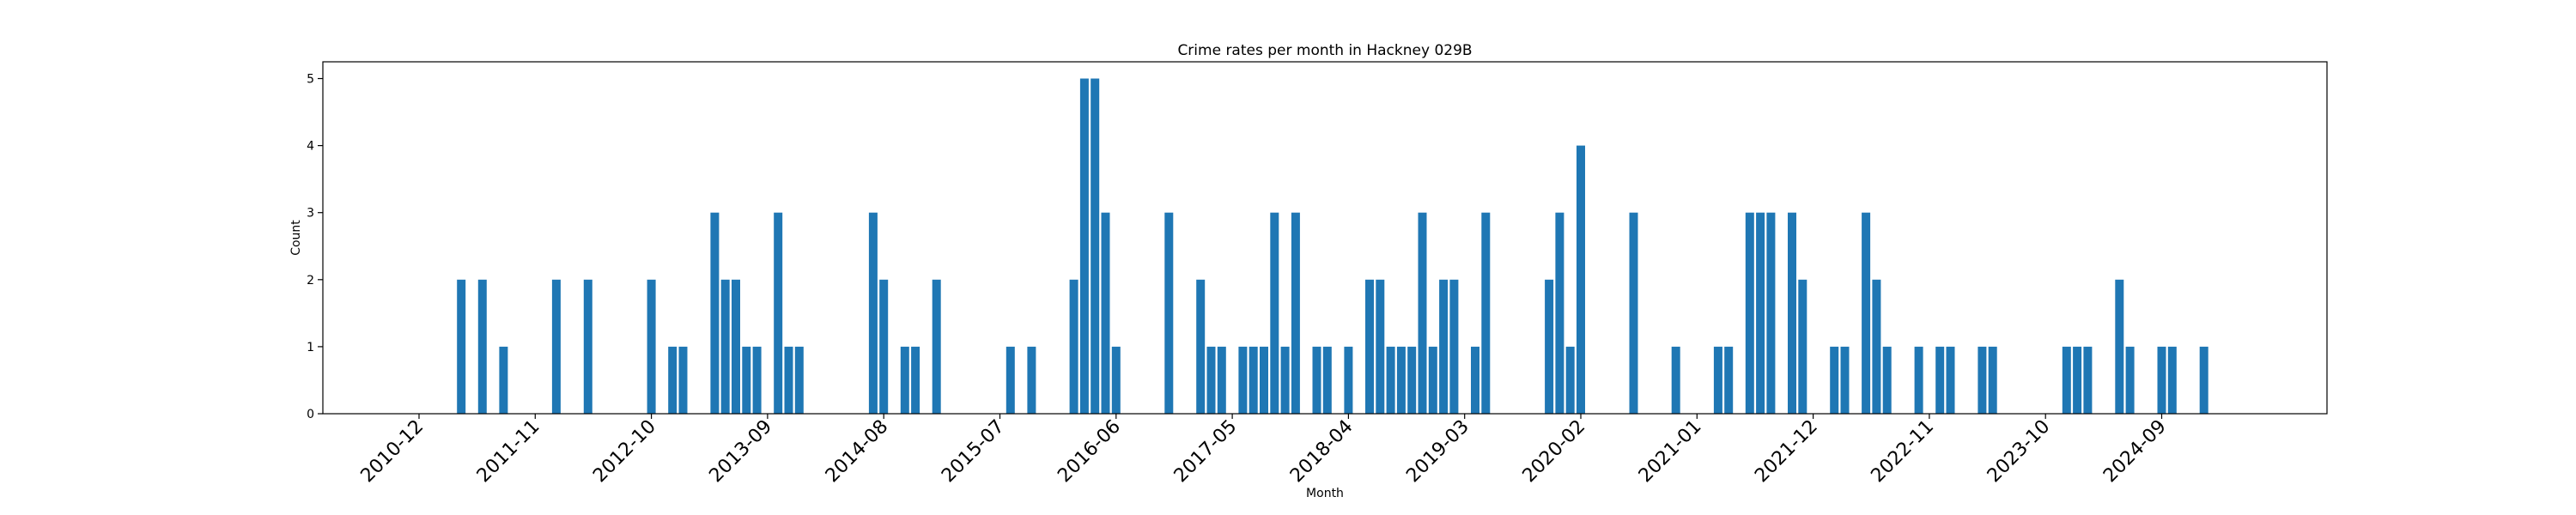  I want to click on x-tick-label: 2024-09, so click(2135, 452).